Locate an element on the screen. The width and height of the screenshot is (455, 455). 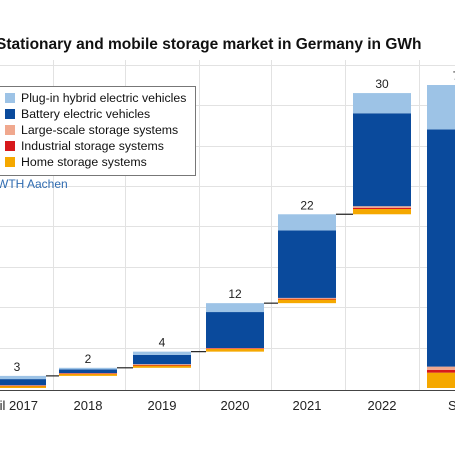
bar-total-label: 7 is located at coordinates (454, 76).